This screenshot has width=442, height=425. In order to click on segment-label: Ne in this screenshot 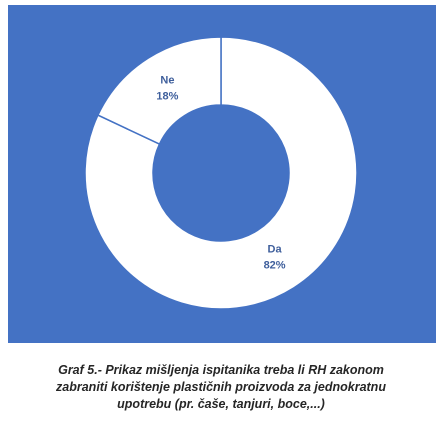, I will do `click(167, 80)`.